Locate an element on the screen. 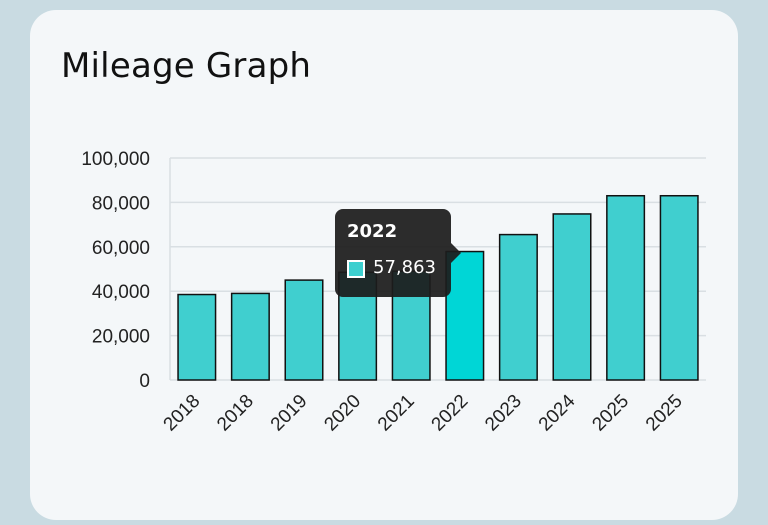 The width and height of the screenshot is (768, 525). y-tick-label: 20,000 is located at coordinates (121, 337).